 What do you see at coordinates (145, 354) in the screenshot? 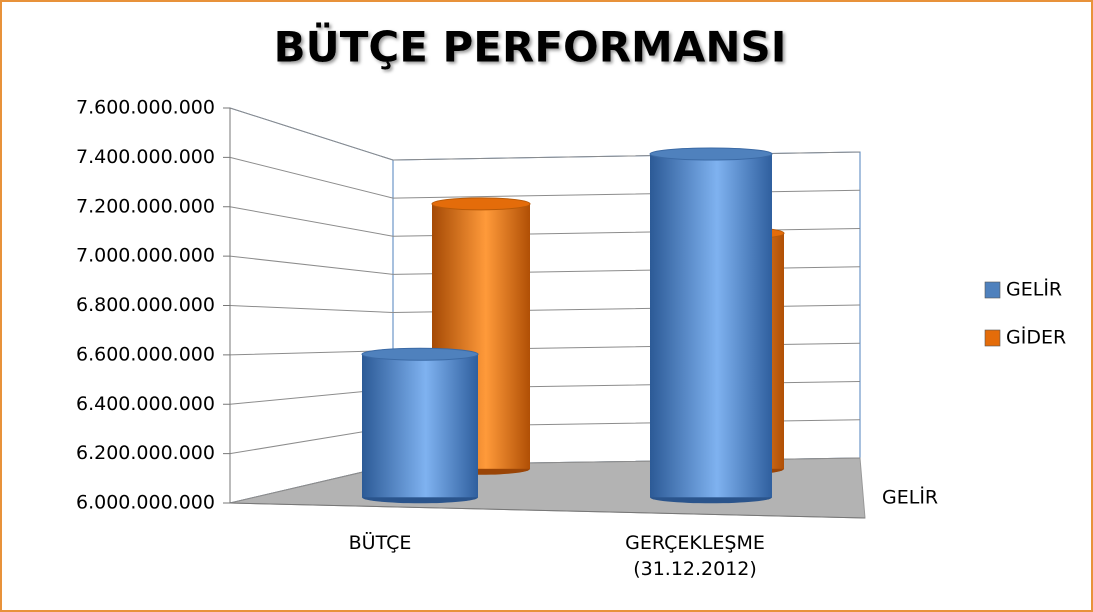
I see `y-tick-label: 6.600.000.000` at bounding box center [145, 354].